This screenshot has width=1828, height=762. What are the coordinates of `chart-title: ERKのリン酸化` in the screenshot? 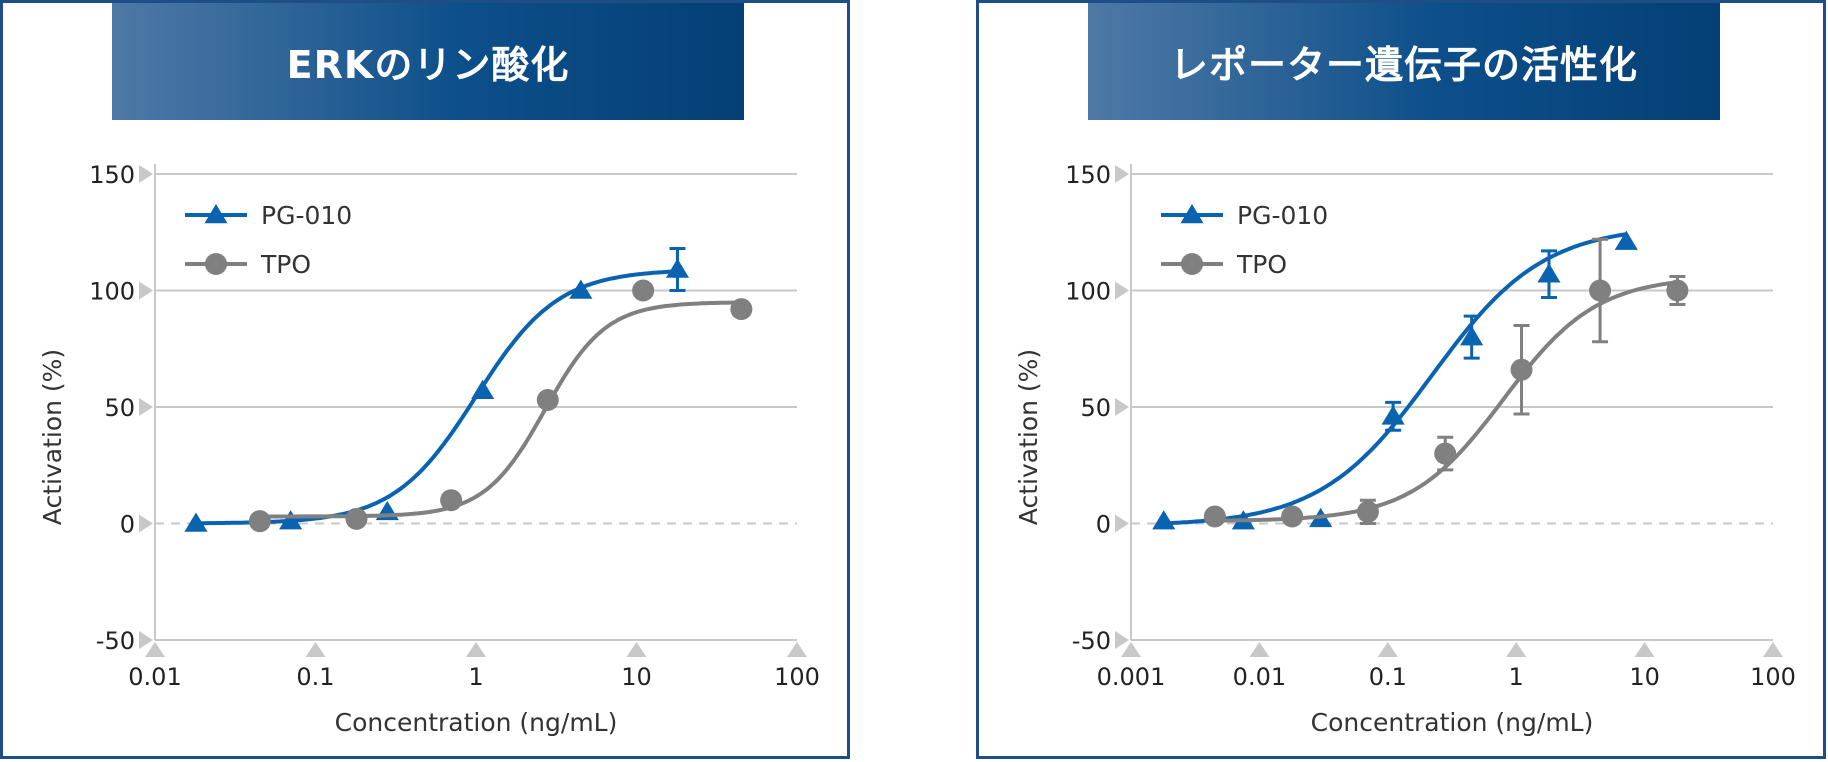 It's located at (428, 65).